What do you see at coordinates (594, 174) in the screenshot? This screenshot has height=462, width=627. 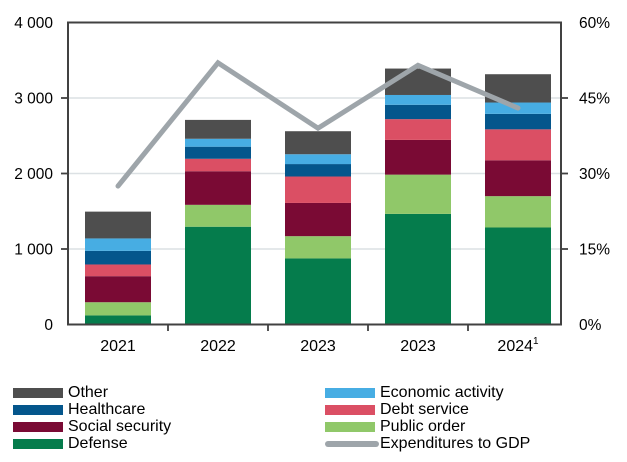 I see `y-axis-label-right-2: 30%` at bounding box center [594, 174].